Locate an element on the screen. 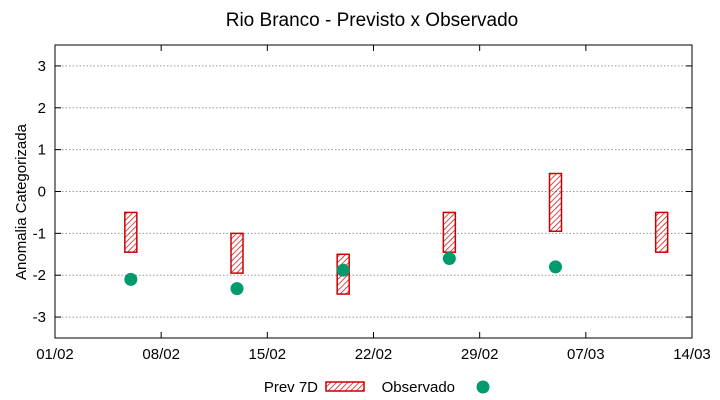 This screenshot has height=400, width=720. x-tick-label: 14/03 is located at coordinates (692, 354).